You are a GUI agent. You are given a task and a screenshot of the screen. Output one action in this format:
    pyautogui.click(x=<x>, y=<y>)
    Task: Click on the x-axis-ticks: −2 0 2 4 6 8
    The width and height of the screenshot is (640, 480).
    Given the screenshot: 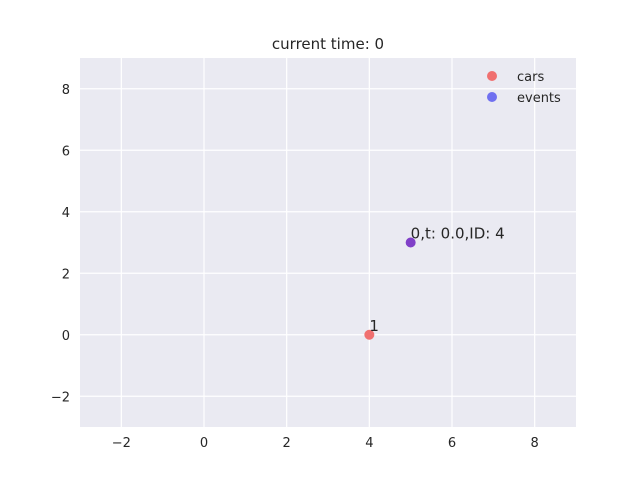 What is the action you would take?
    pyautogui.click(x=325, y=443)
    